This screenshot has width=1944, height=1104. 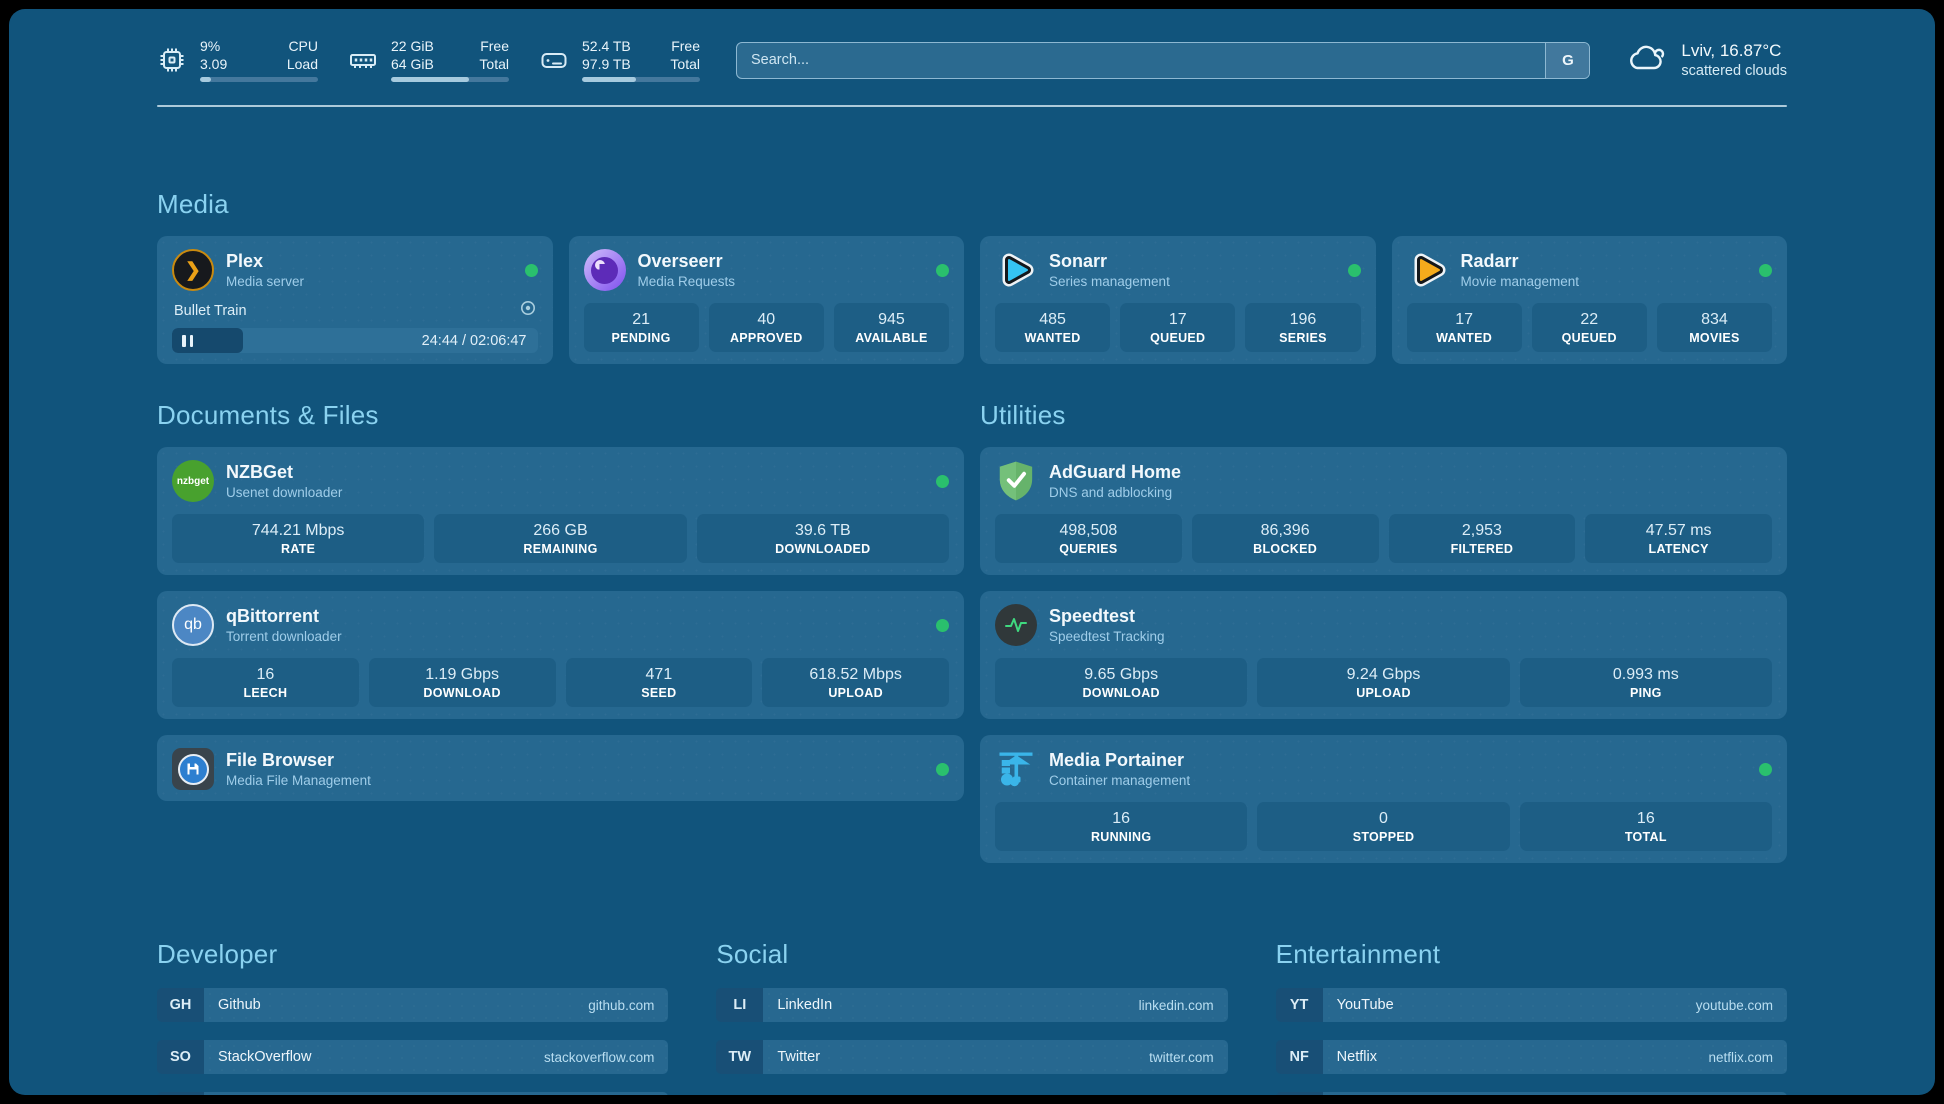 What do you see at coordinates (972, 1005) in the screenshot?
I see `link-linkedin: LI LinkedIn linkedin.com` at bounding box center [972, 1005].